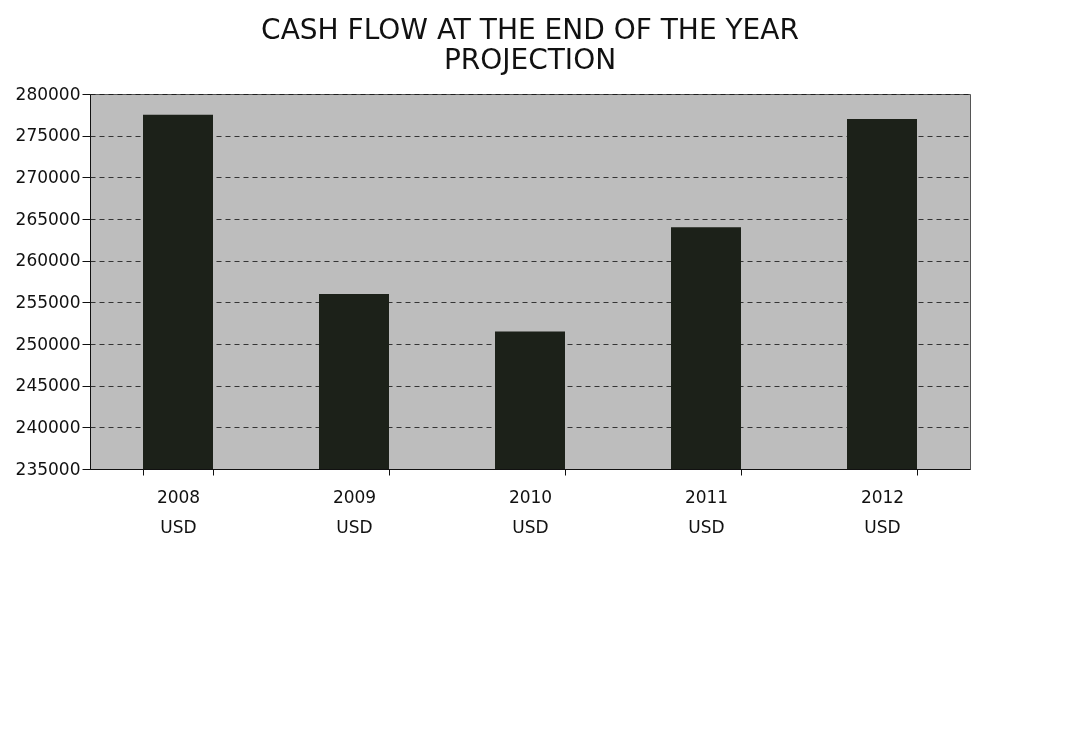  I want to click on x-tick-label: 2009 USD, so click(354, 511).